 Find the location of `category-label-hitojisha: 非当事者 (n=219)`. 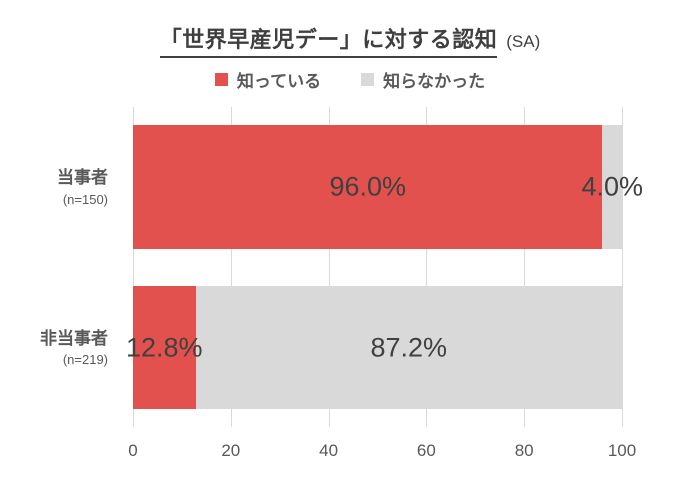

category-label-hitojisha: 非当事者 (n=219) is located at coordinates (60, 347).